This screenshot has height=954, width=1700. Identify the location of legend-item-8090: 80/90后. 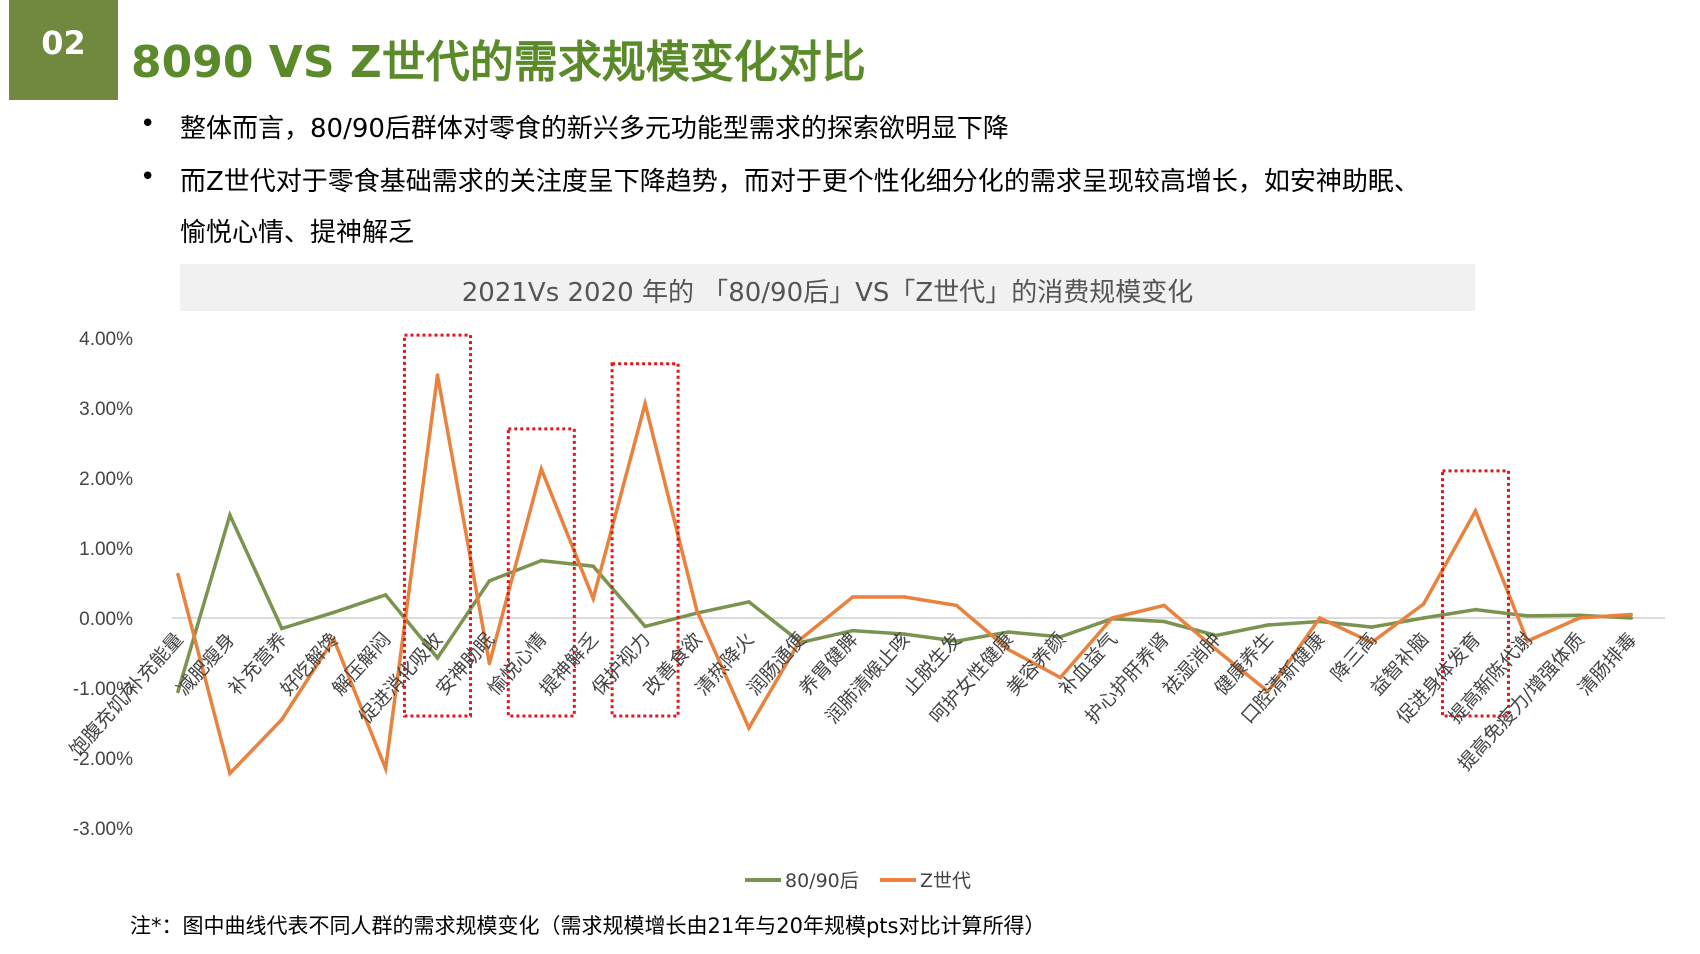
(802, 879).